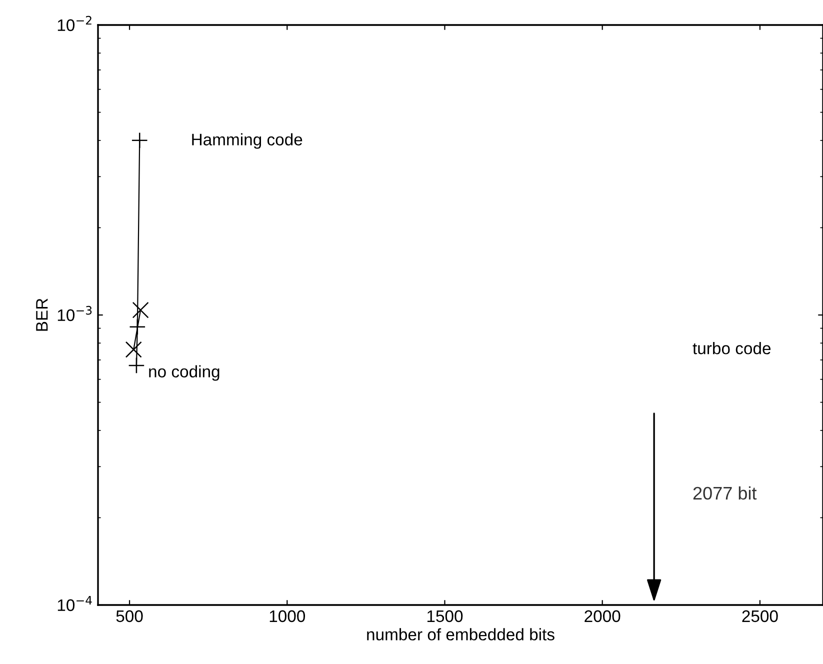 The width and height of the screenshot is (823, 664). Describe the element at coordinates (75, 24) in the screenshot. I see `y-tick-label: 10$^{−2}$` at that location.